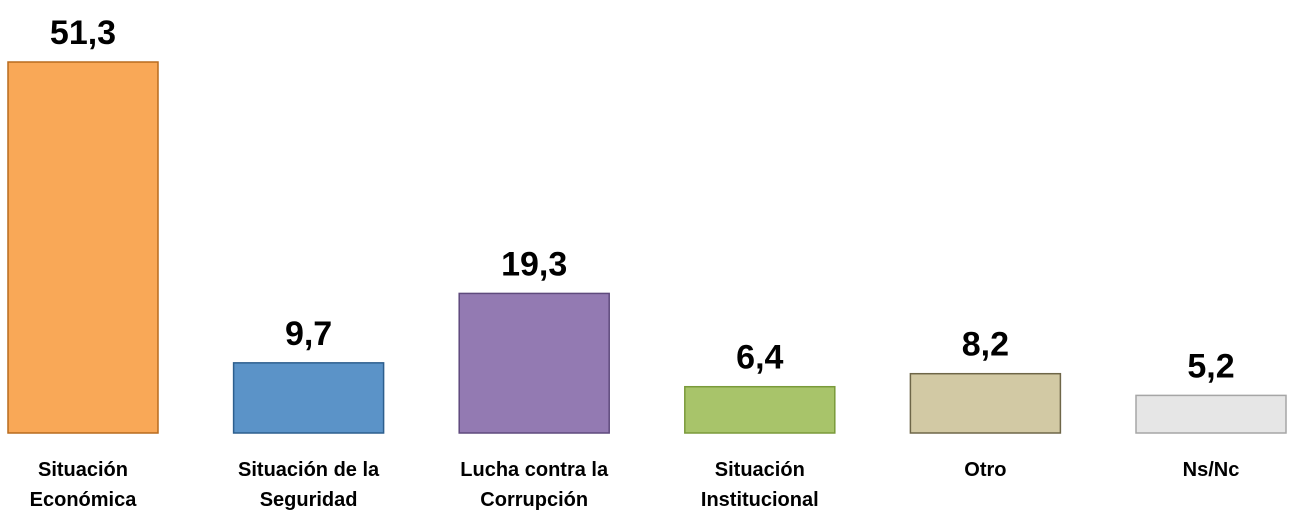 This screenshot has width=1290, height=520. I want to click on value-label: 5,2, so click(1210, 366).